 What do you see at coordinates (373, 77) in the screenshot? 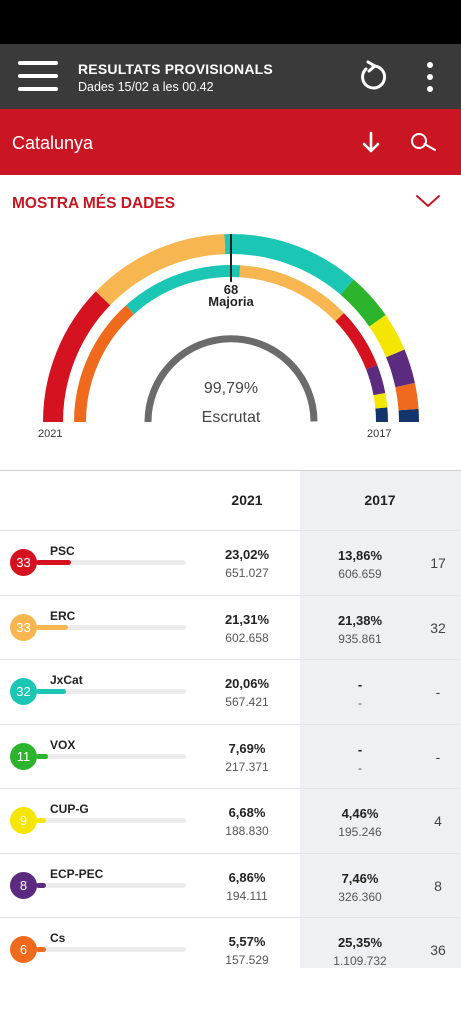
I see `refresh-icon` at bounding box center [373, 77].